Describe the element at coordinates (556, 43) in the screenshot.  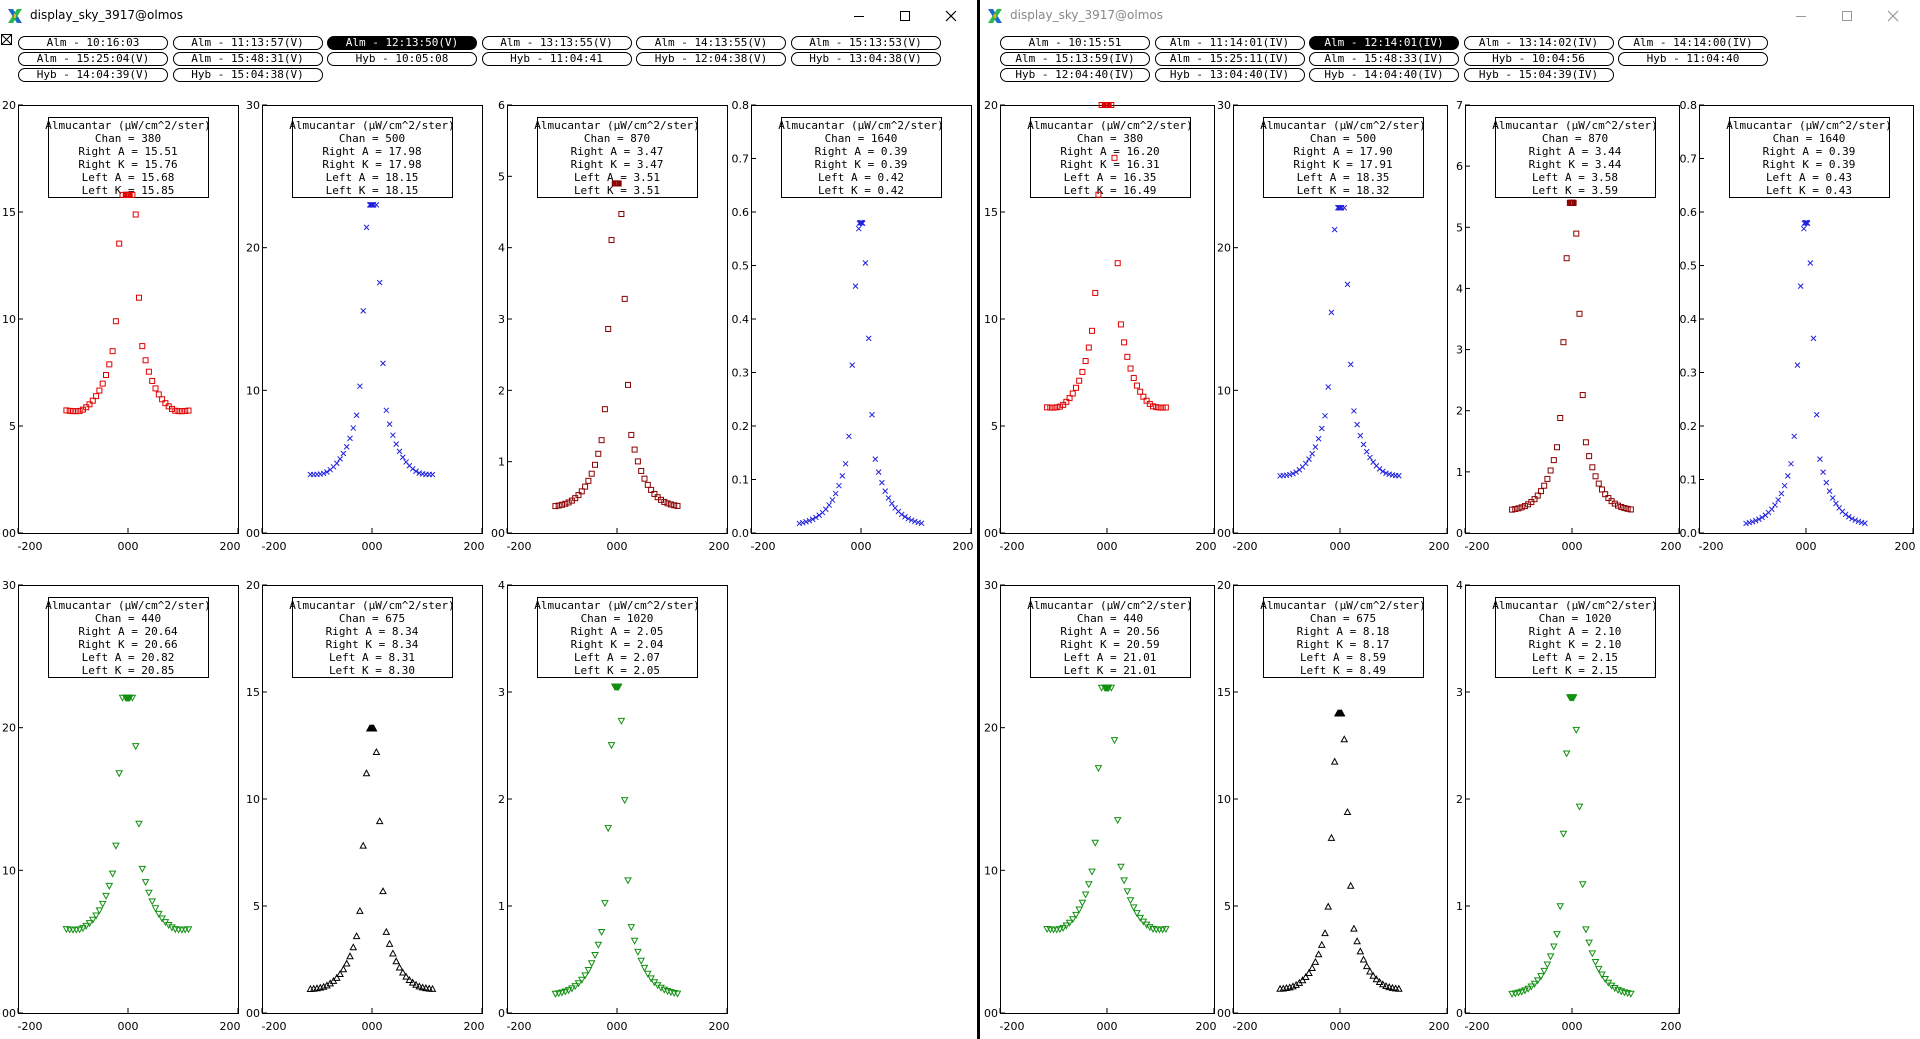
I see `run-button: Alm - 13:13:55(V)` at that location.